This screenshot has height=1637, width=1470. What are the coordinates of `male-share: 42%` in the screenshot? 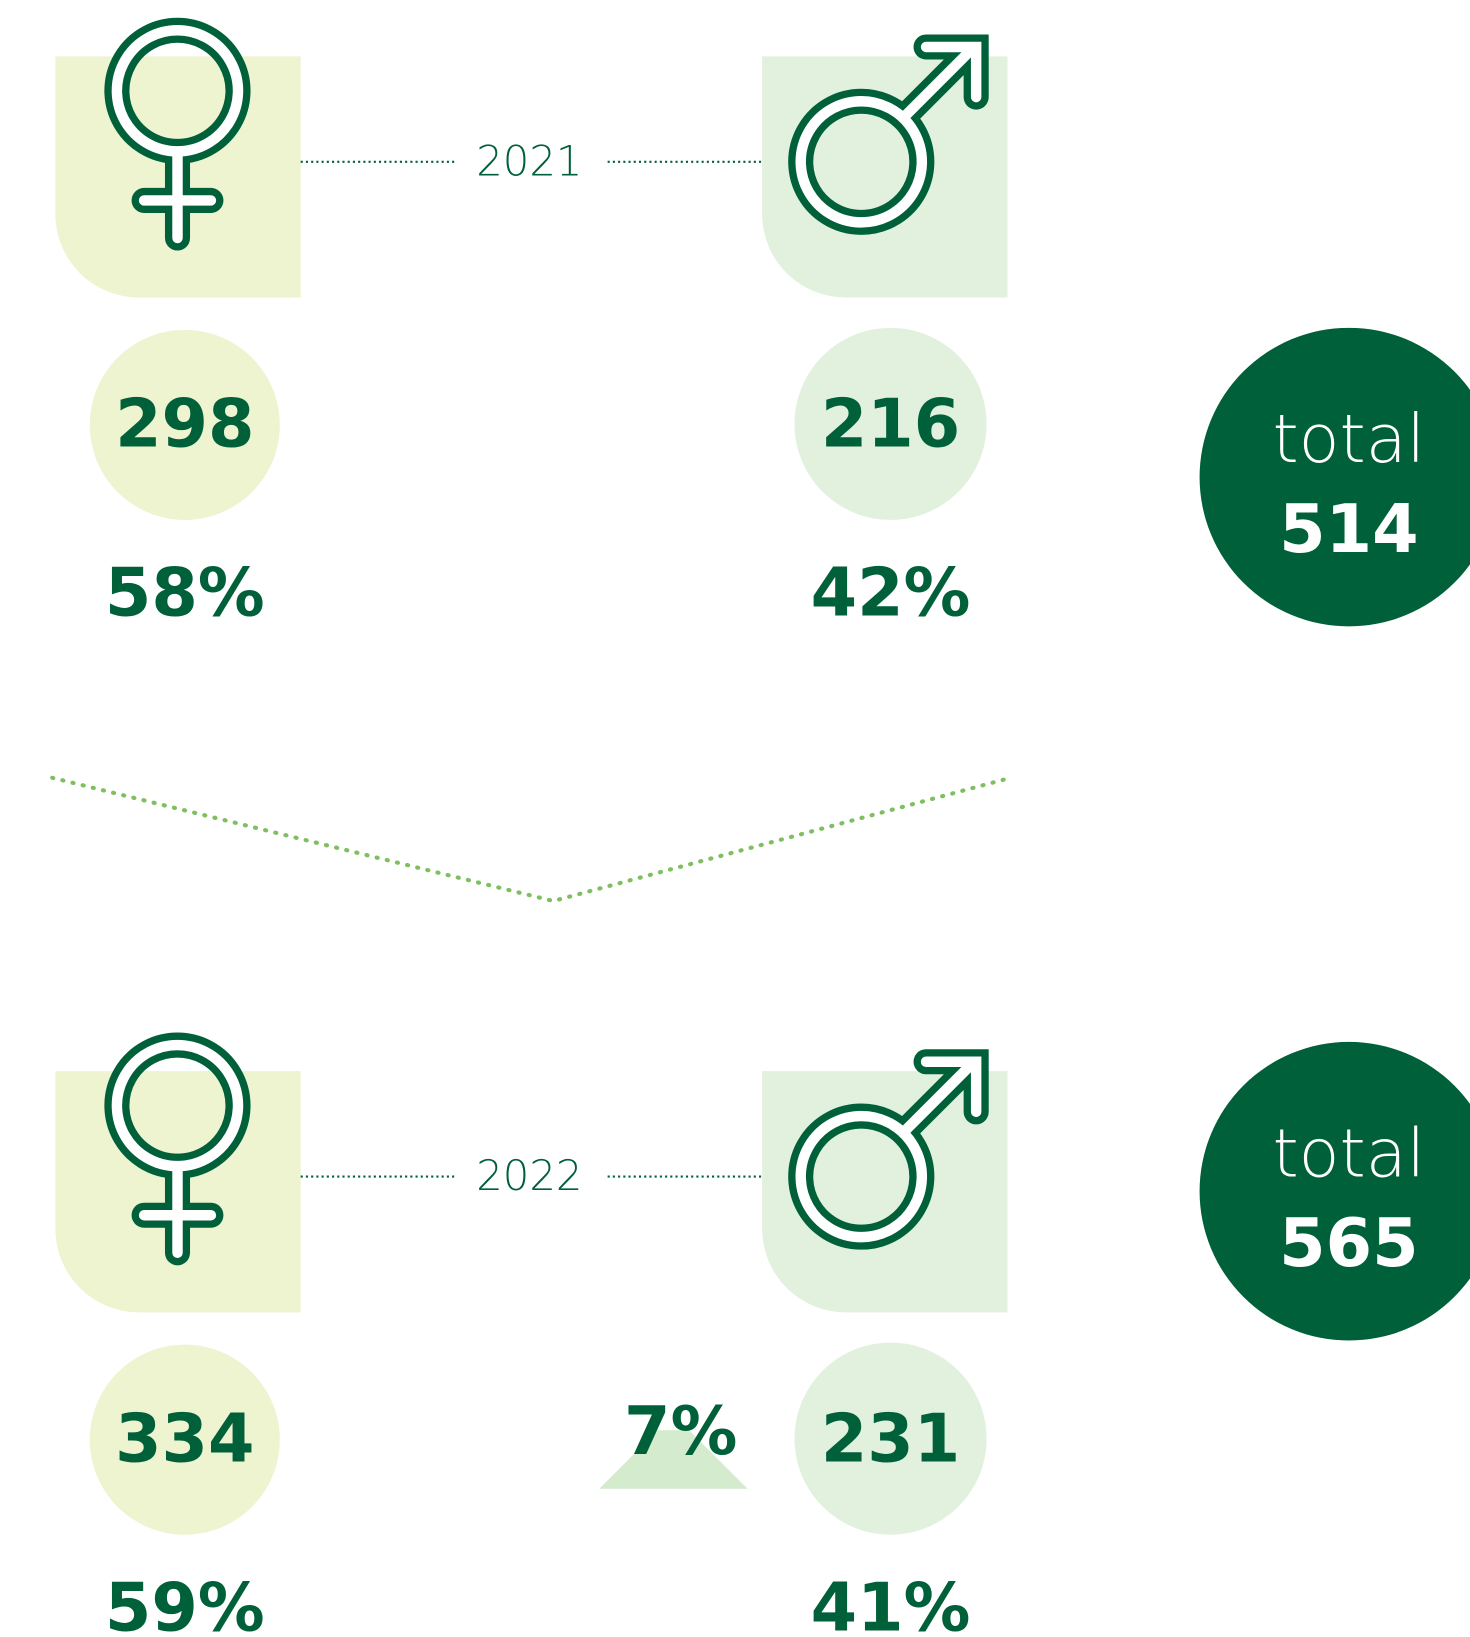 It's located at (891, 593).